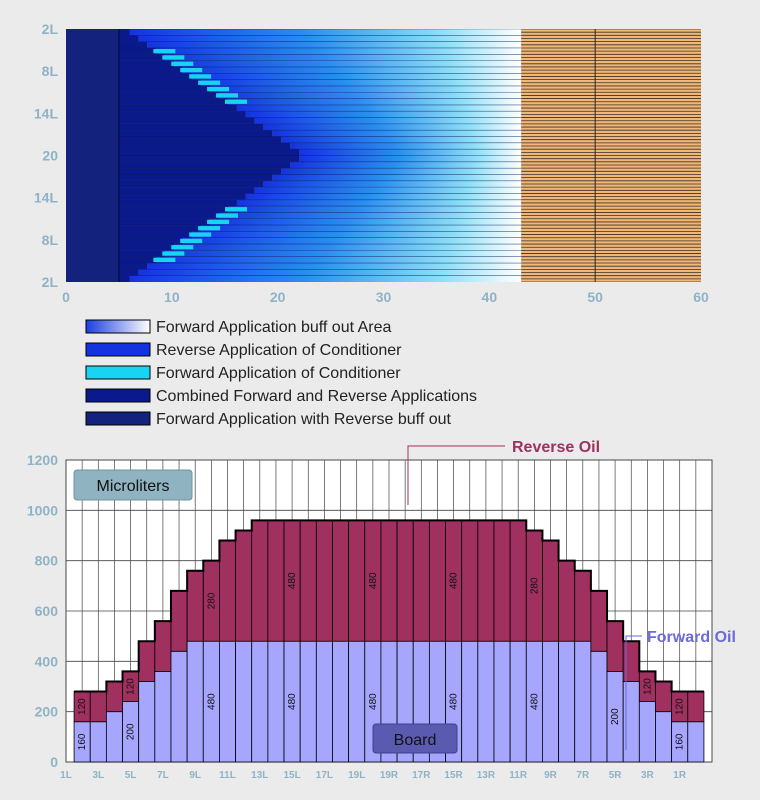 The height and width of the screenshot is (800, 760). I want to click on x-tick-label: 15L, so click(291, 775).